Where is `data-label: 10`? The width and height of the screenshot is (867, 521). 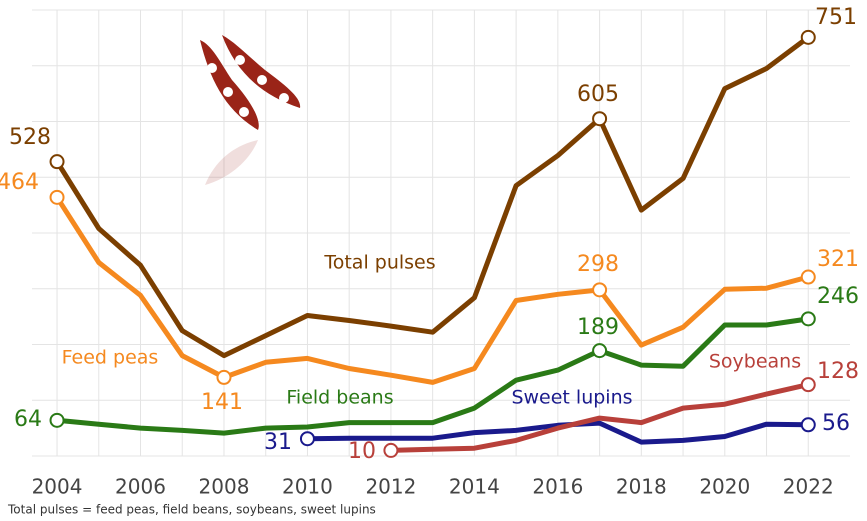
data-label: 10 is located at coordinates (362, 451).